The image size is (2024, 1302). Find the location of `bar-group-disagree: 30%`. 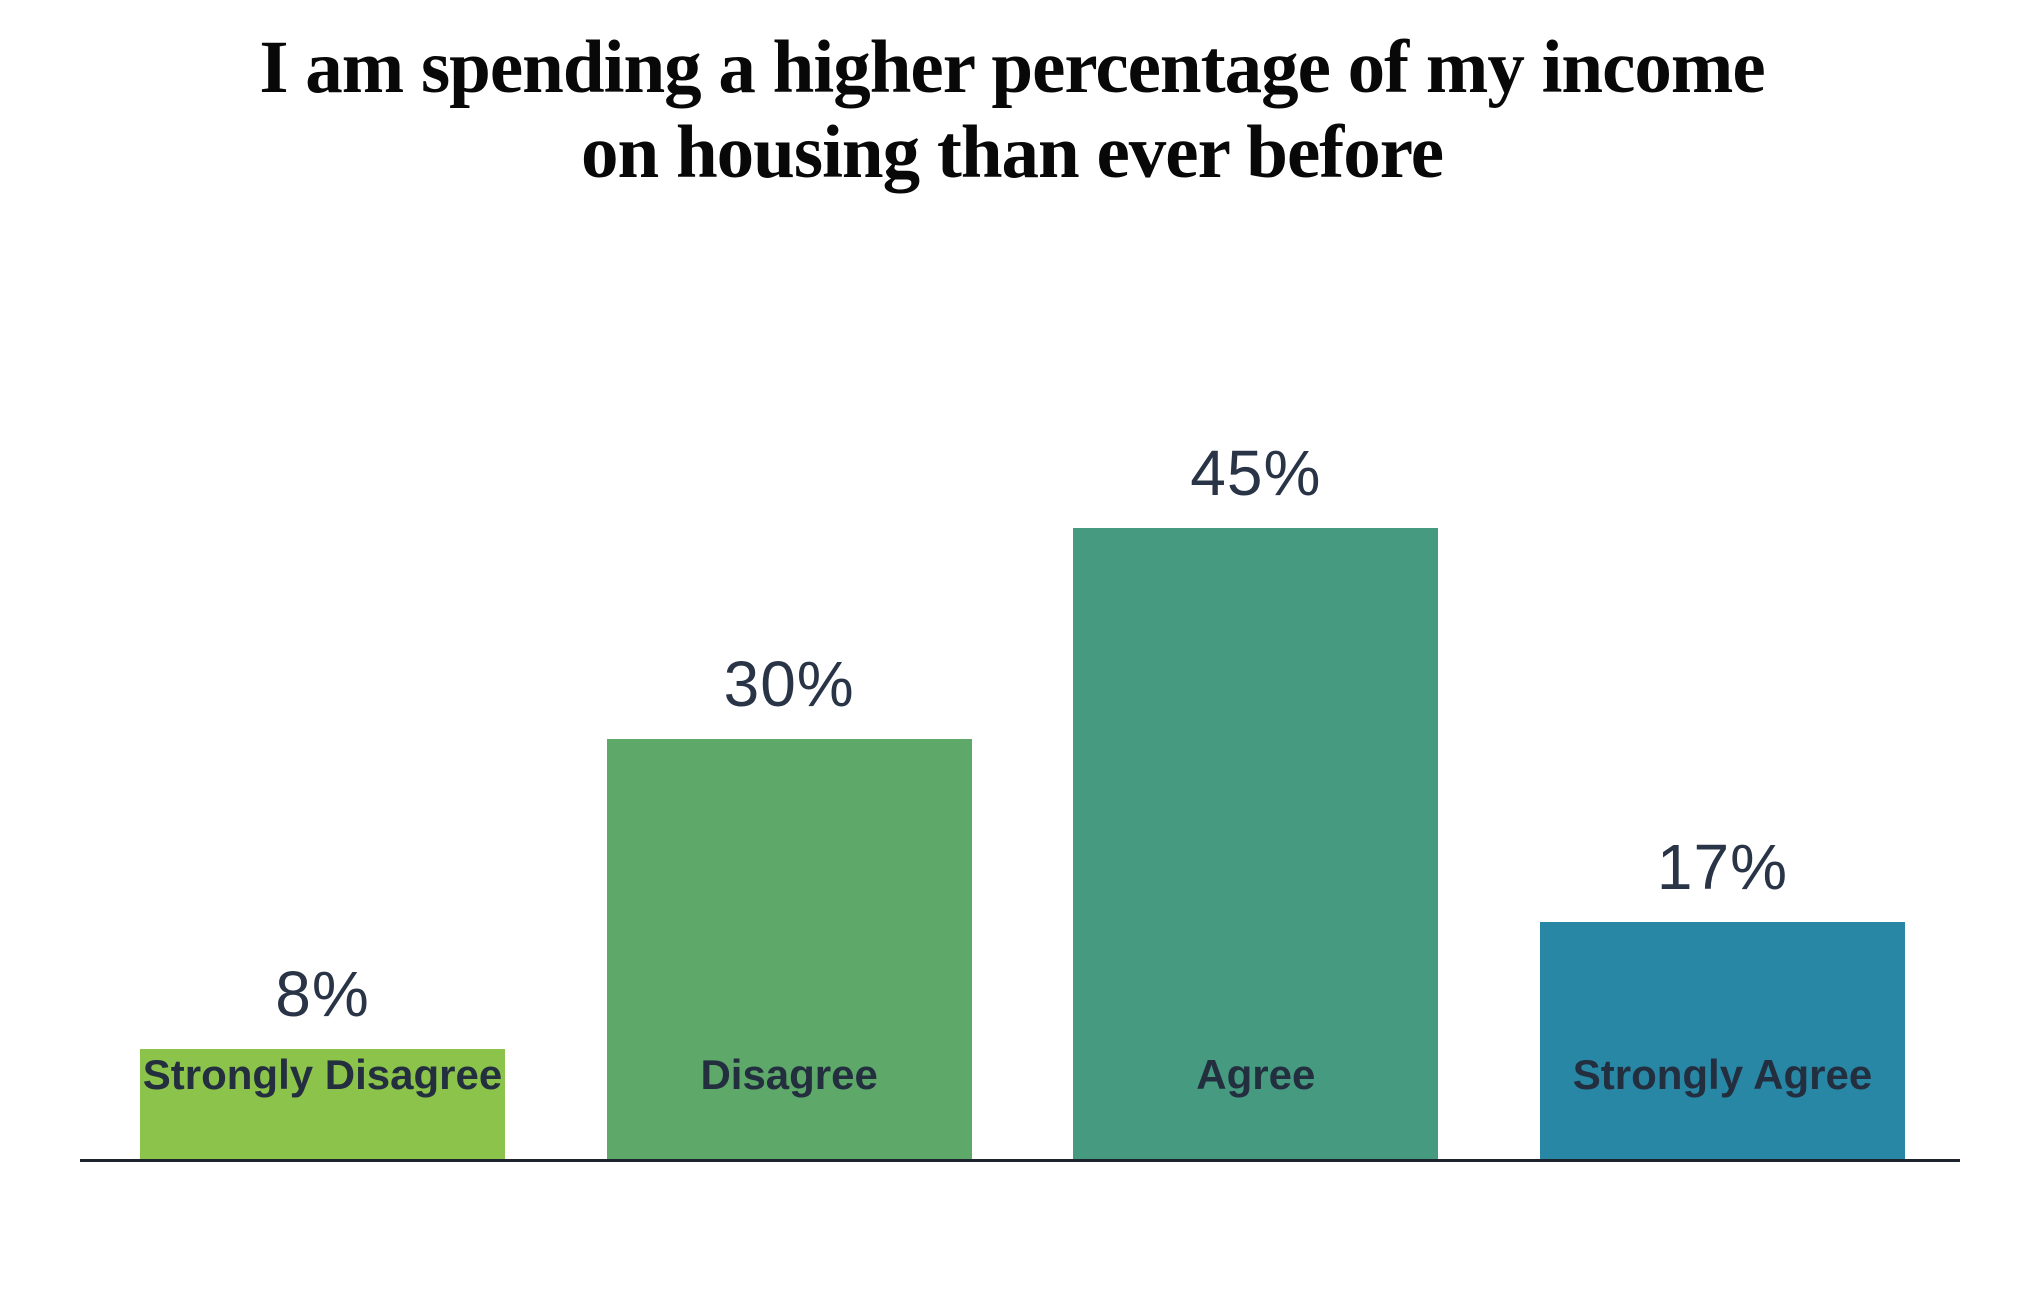

bar-group-disagree: 30% is located at coordinates (789, 904).